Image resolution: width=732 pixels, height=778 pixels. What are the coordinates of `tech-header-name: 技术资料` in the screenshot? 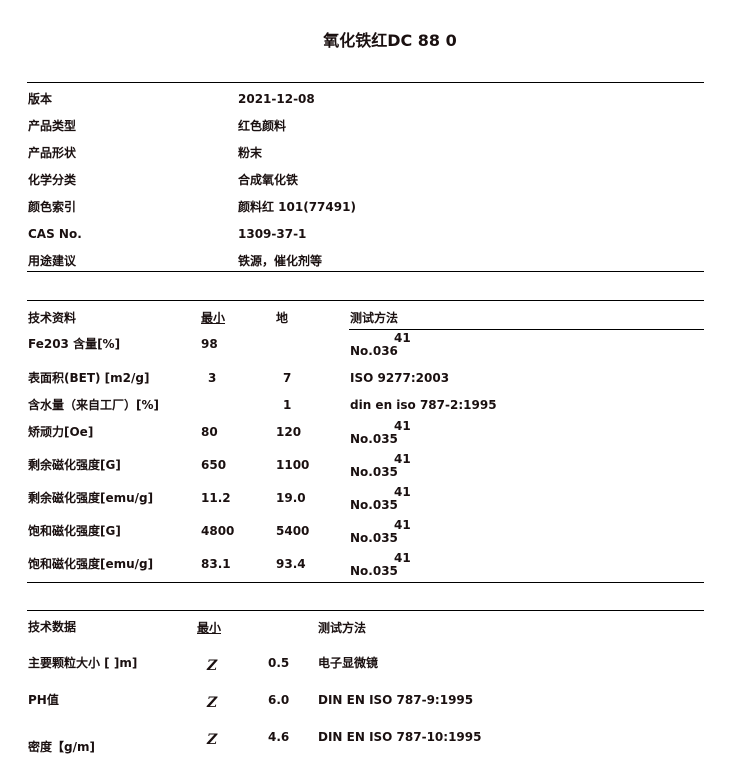 It's located at (52, 318).